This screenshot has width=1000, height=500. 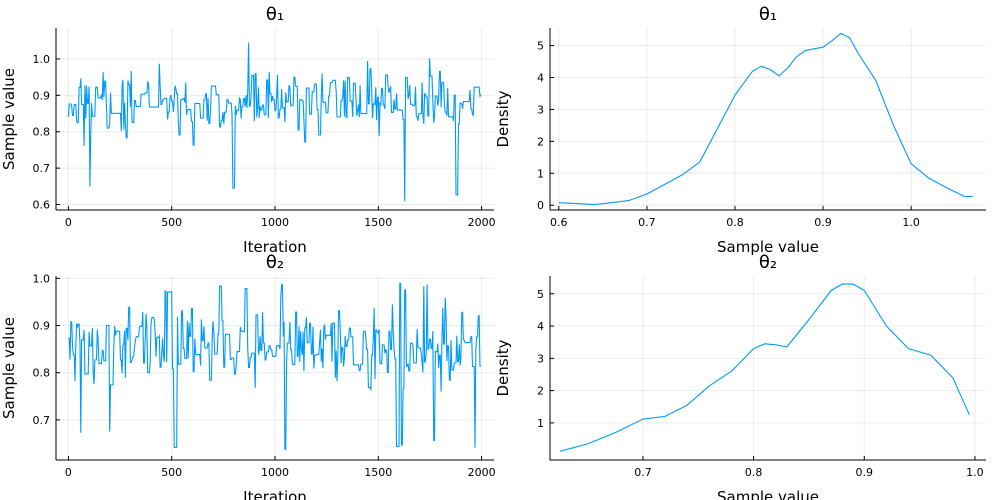 I want to click on y-tick-label: 0.6, so click(x=42, y=205).